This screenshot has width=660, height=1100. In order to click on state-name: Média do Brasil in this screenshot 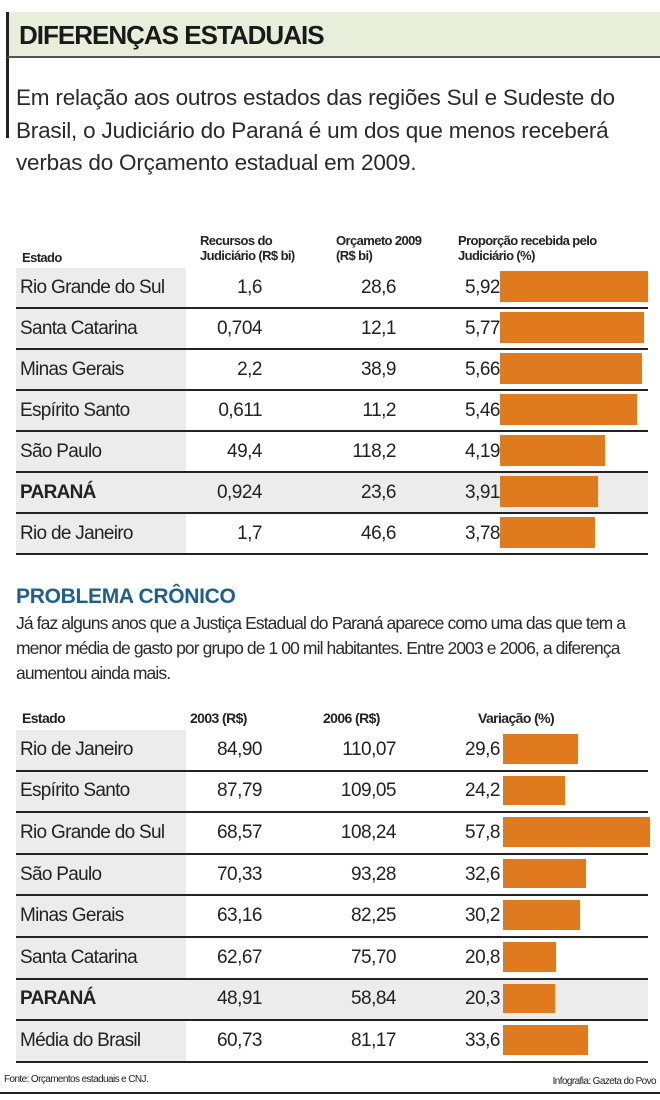, I will do `click(101, 1041)`.